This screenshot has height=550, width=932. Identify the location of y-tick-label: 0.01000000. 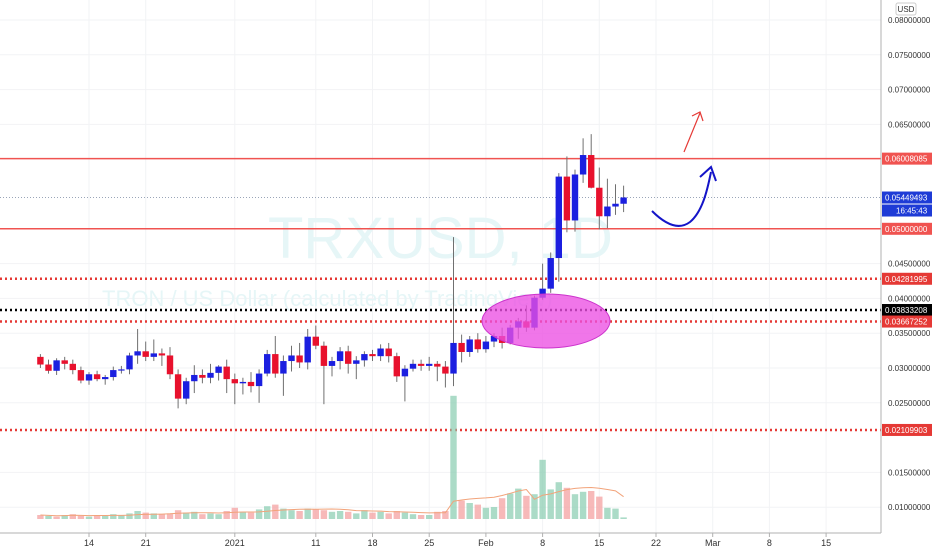
(909, 507).